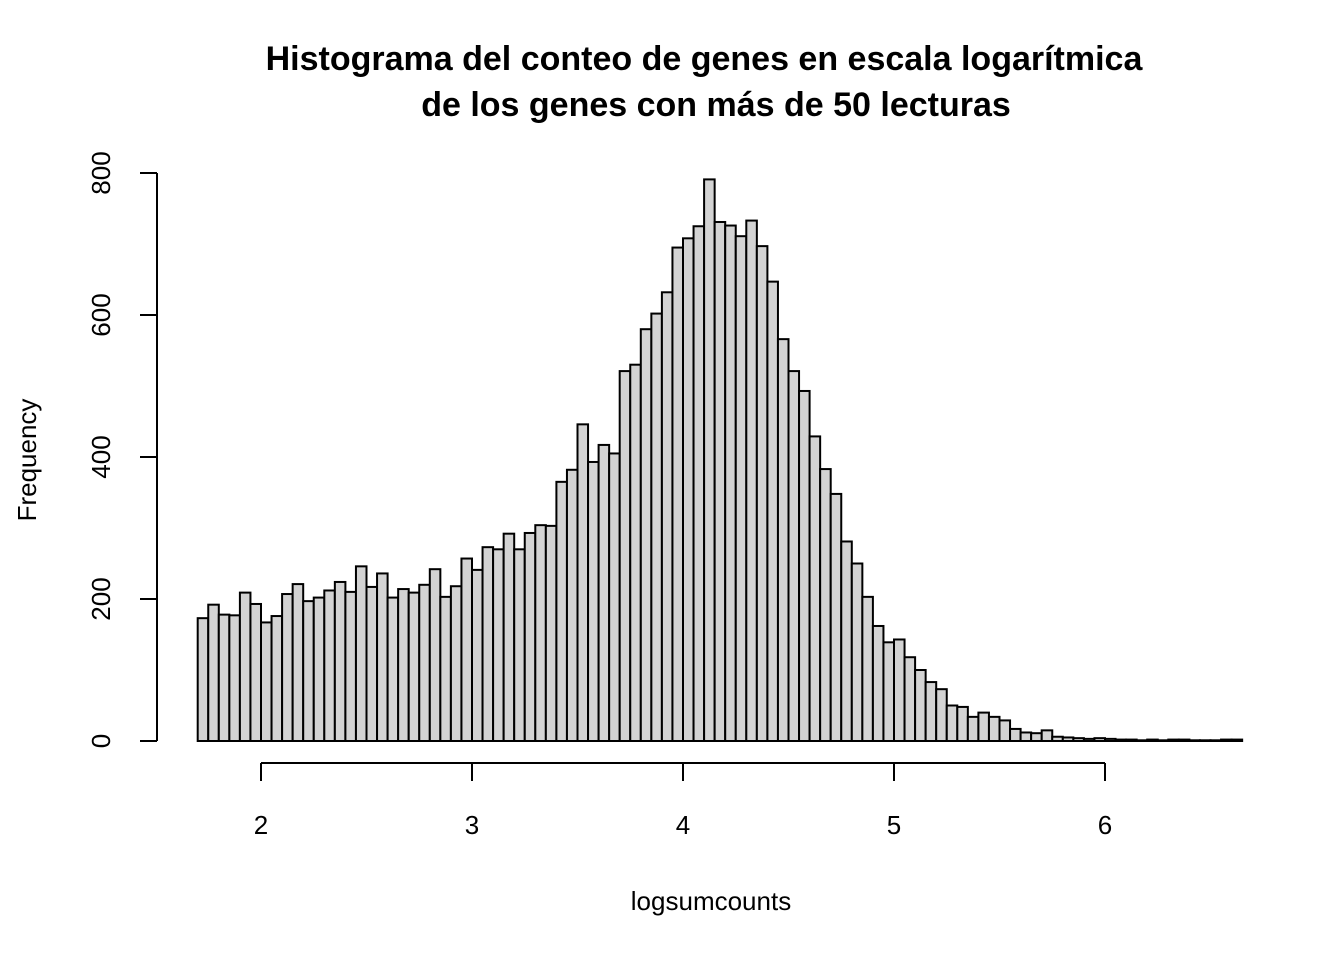  I want to click on y-tick-label: 200, so click(101, 598).